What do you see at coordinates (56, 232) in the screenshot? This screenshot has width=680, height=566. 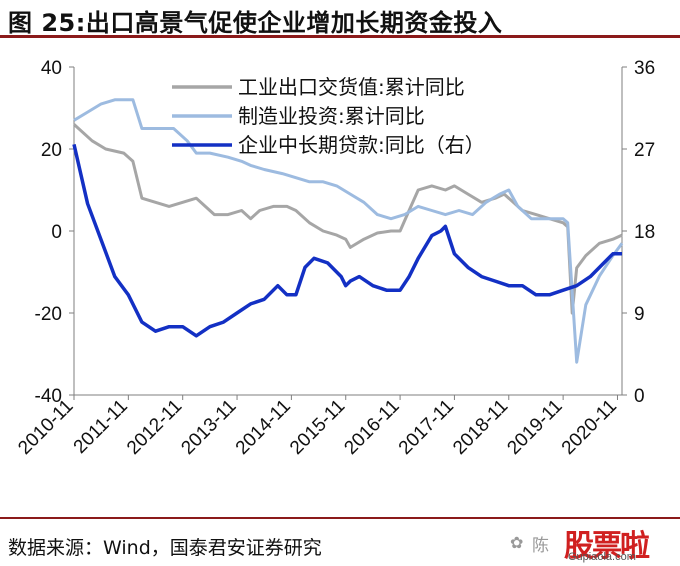 I see `y-left-tick-label: 0` at bounding box center [56, 232].